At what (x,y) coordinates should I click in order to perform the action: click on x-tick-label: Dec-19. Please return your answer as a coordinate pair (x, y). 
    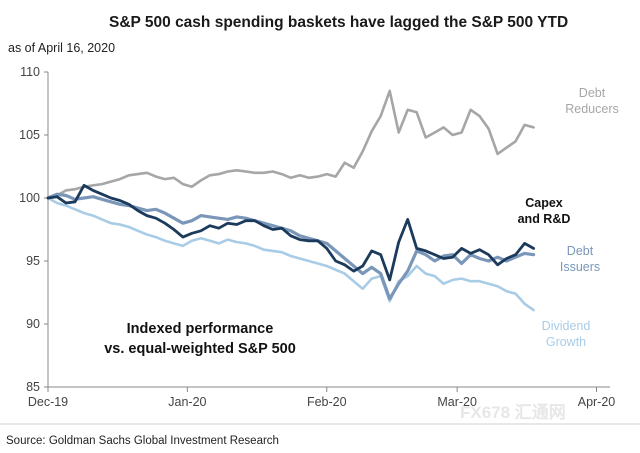
    Looking at the image, I should click on (48, 402).